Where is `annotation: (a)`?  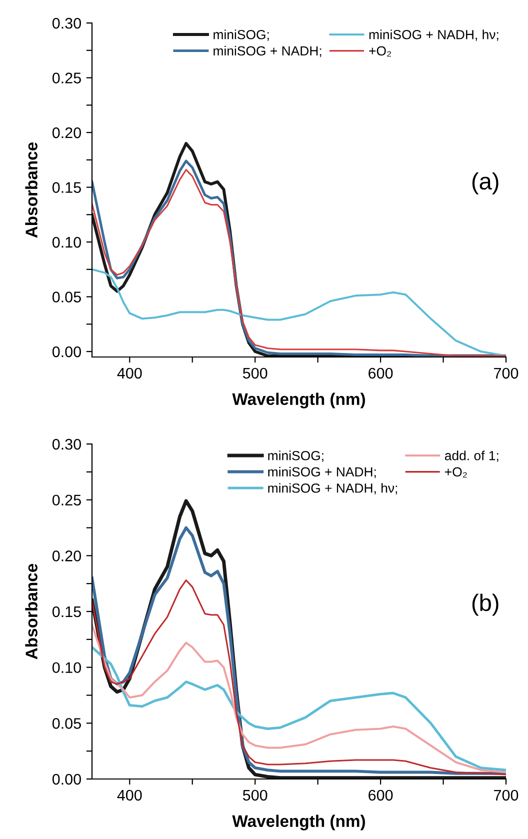 annotation: (a) is located at coordinates (485, 183).